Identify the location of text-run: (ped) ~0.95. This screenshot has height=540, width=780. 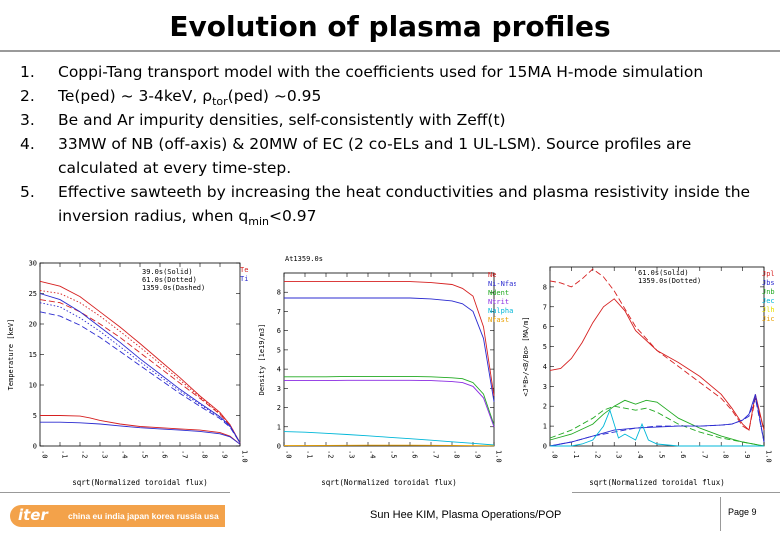
(274, 96).